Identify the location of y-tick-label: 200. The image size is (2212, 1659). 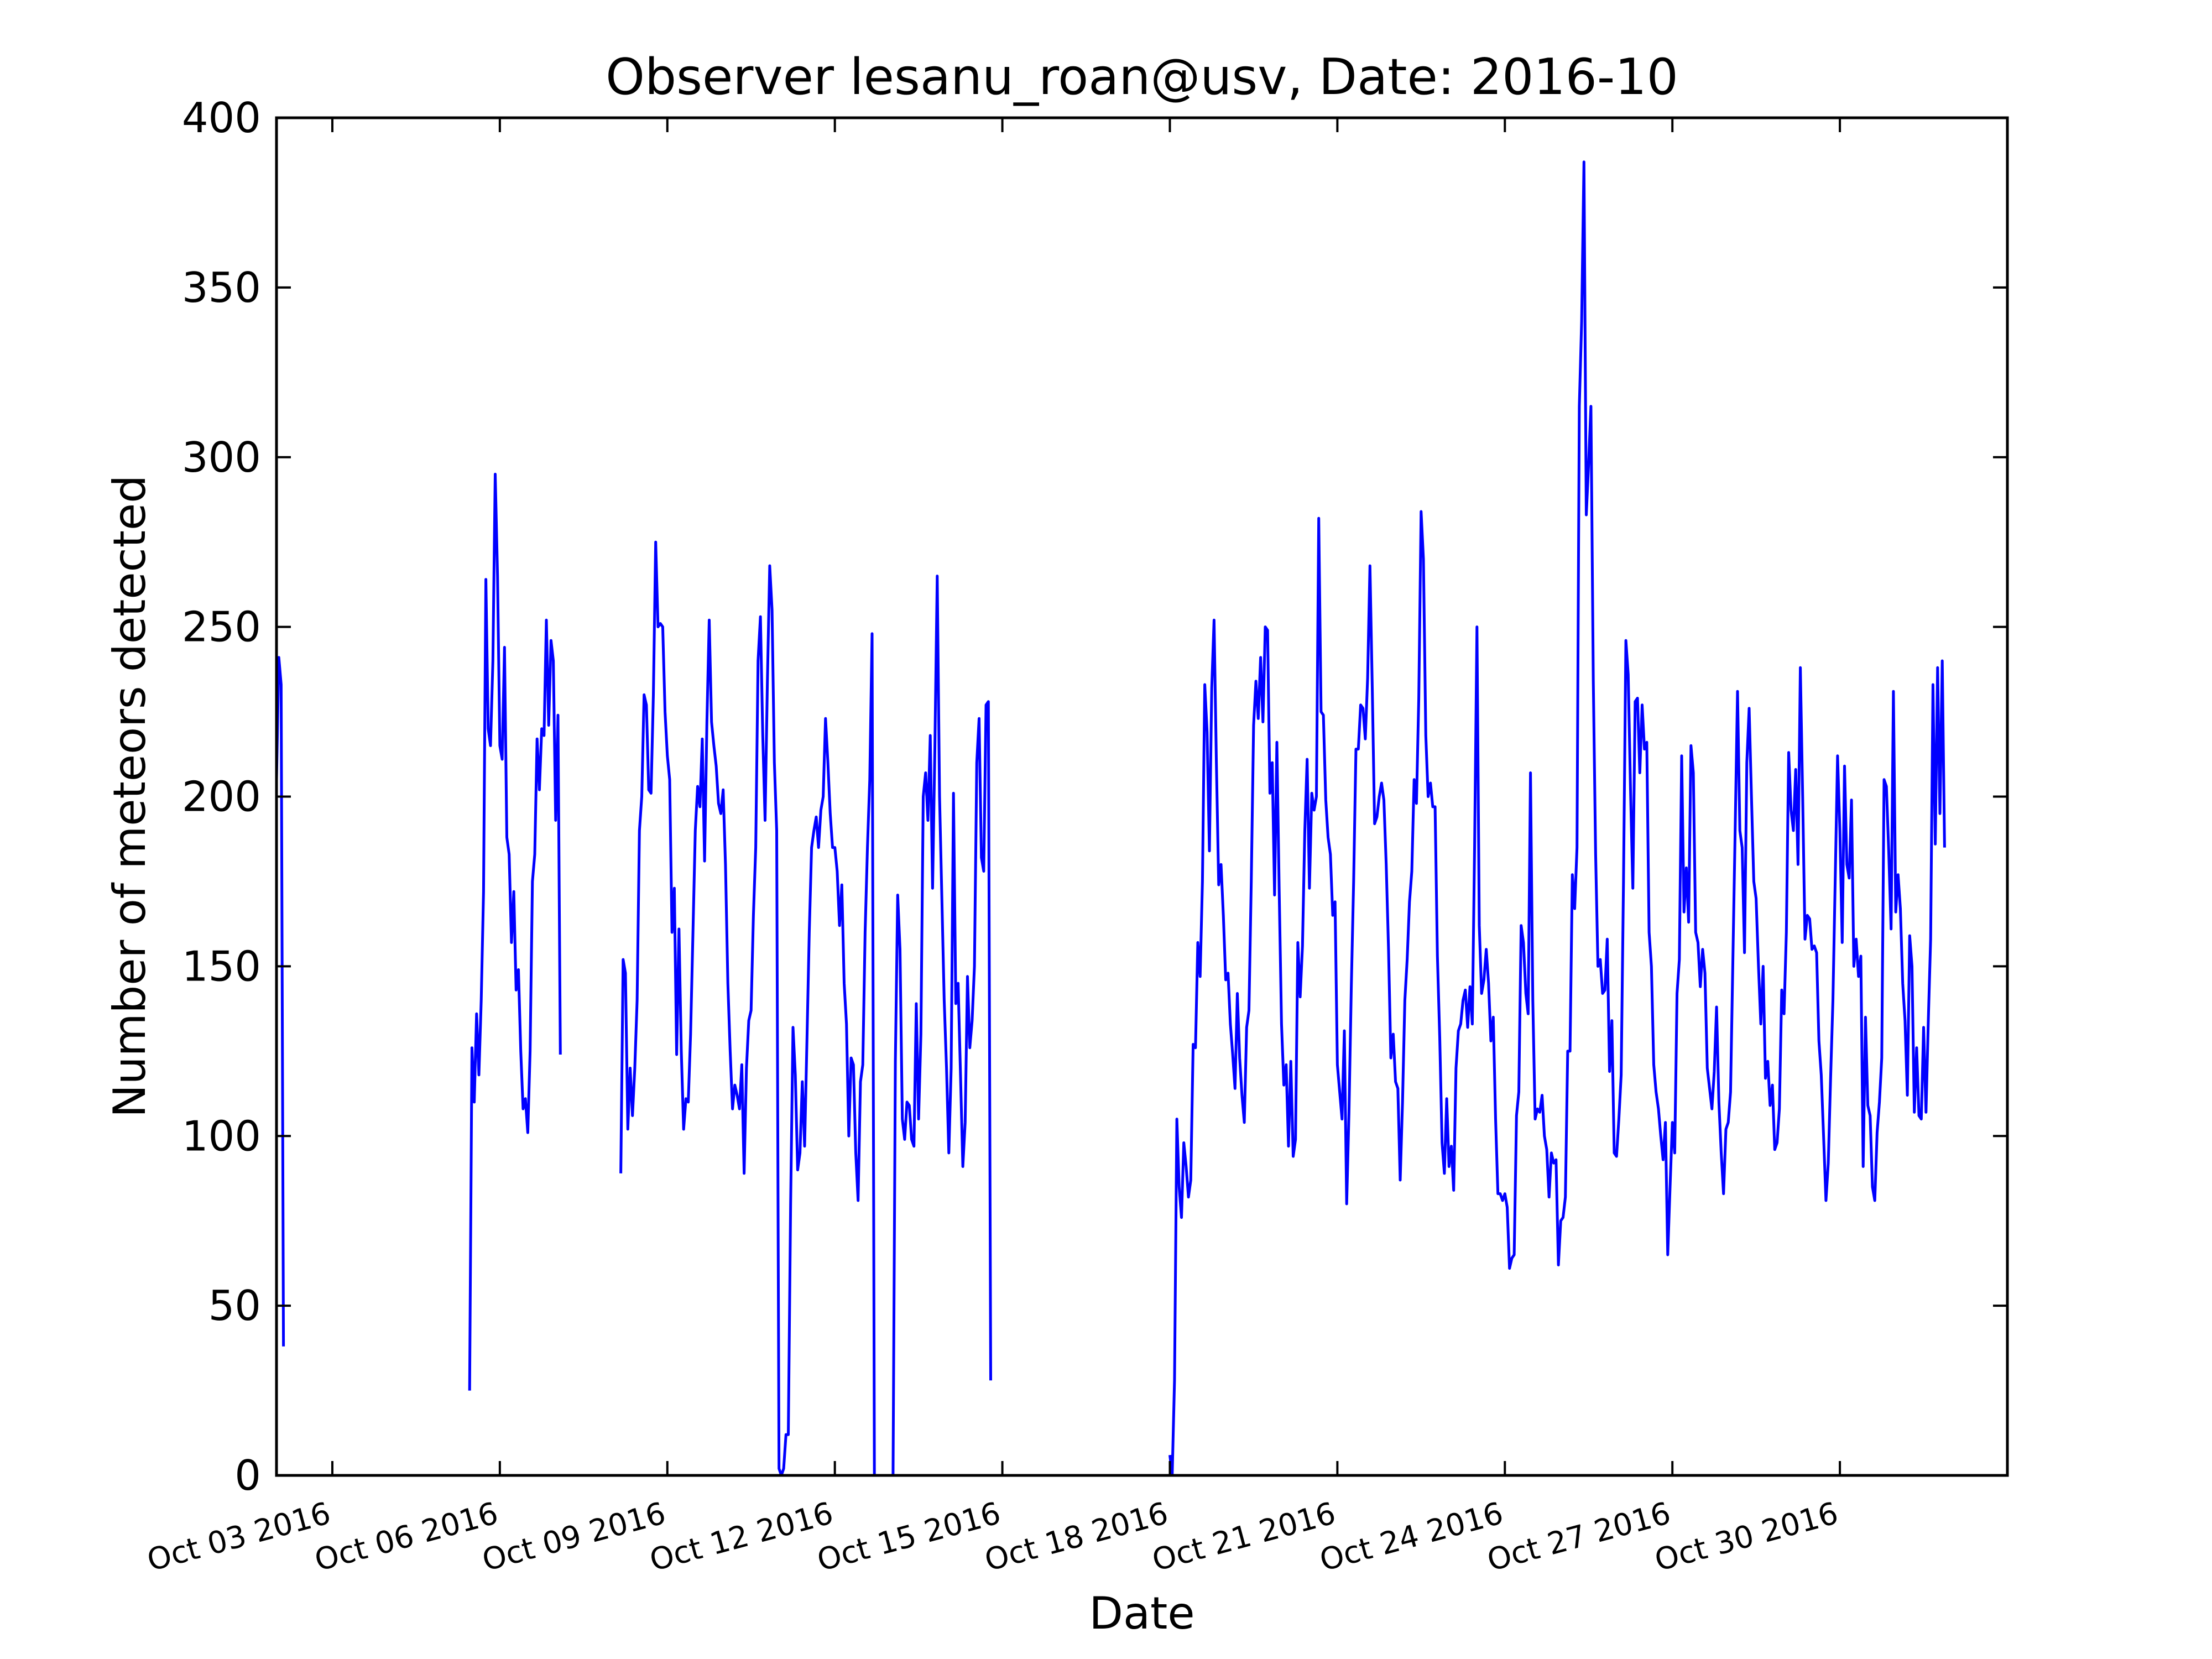
(222, 797).